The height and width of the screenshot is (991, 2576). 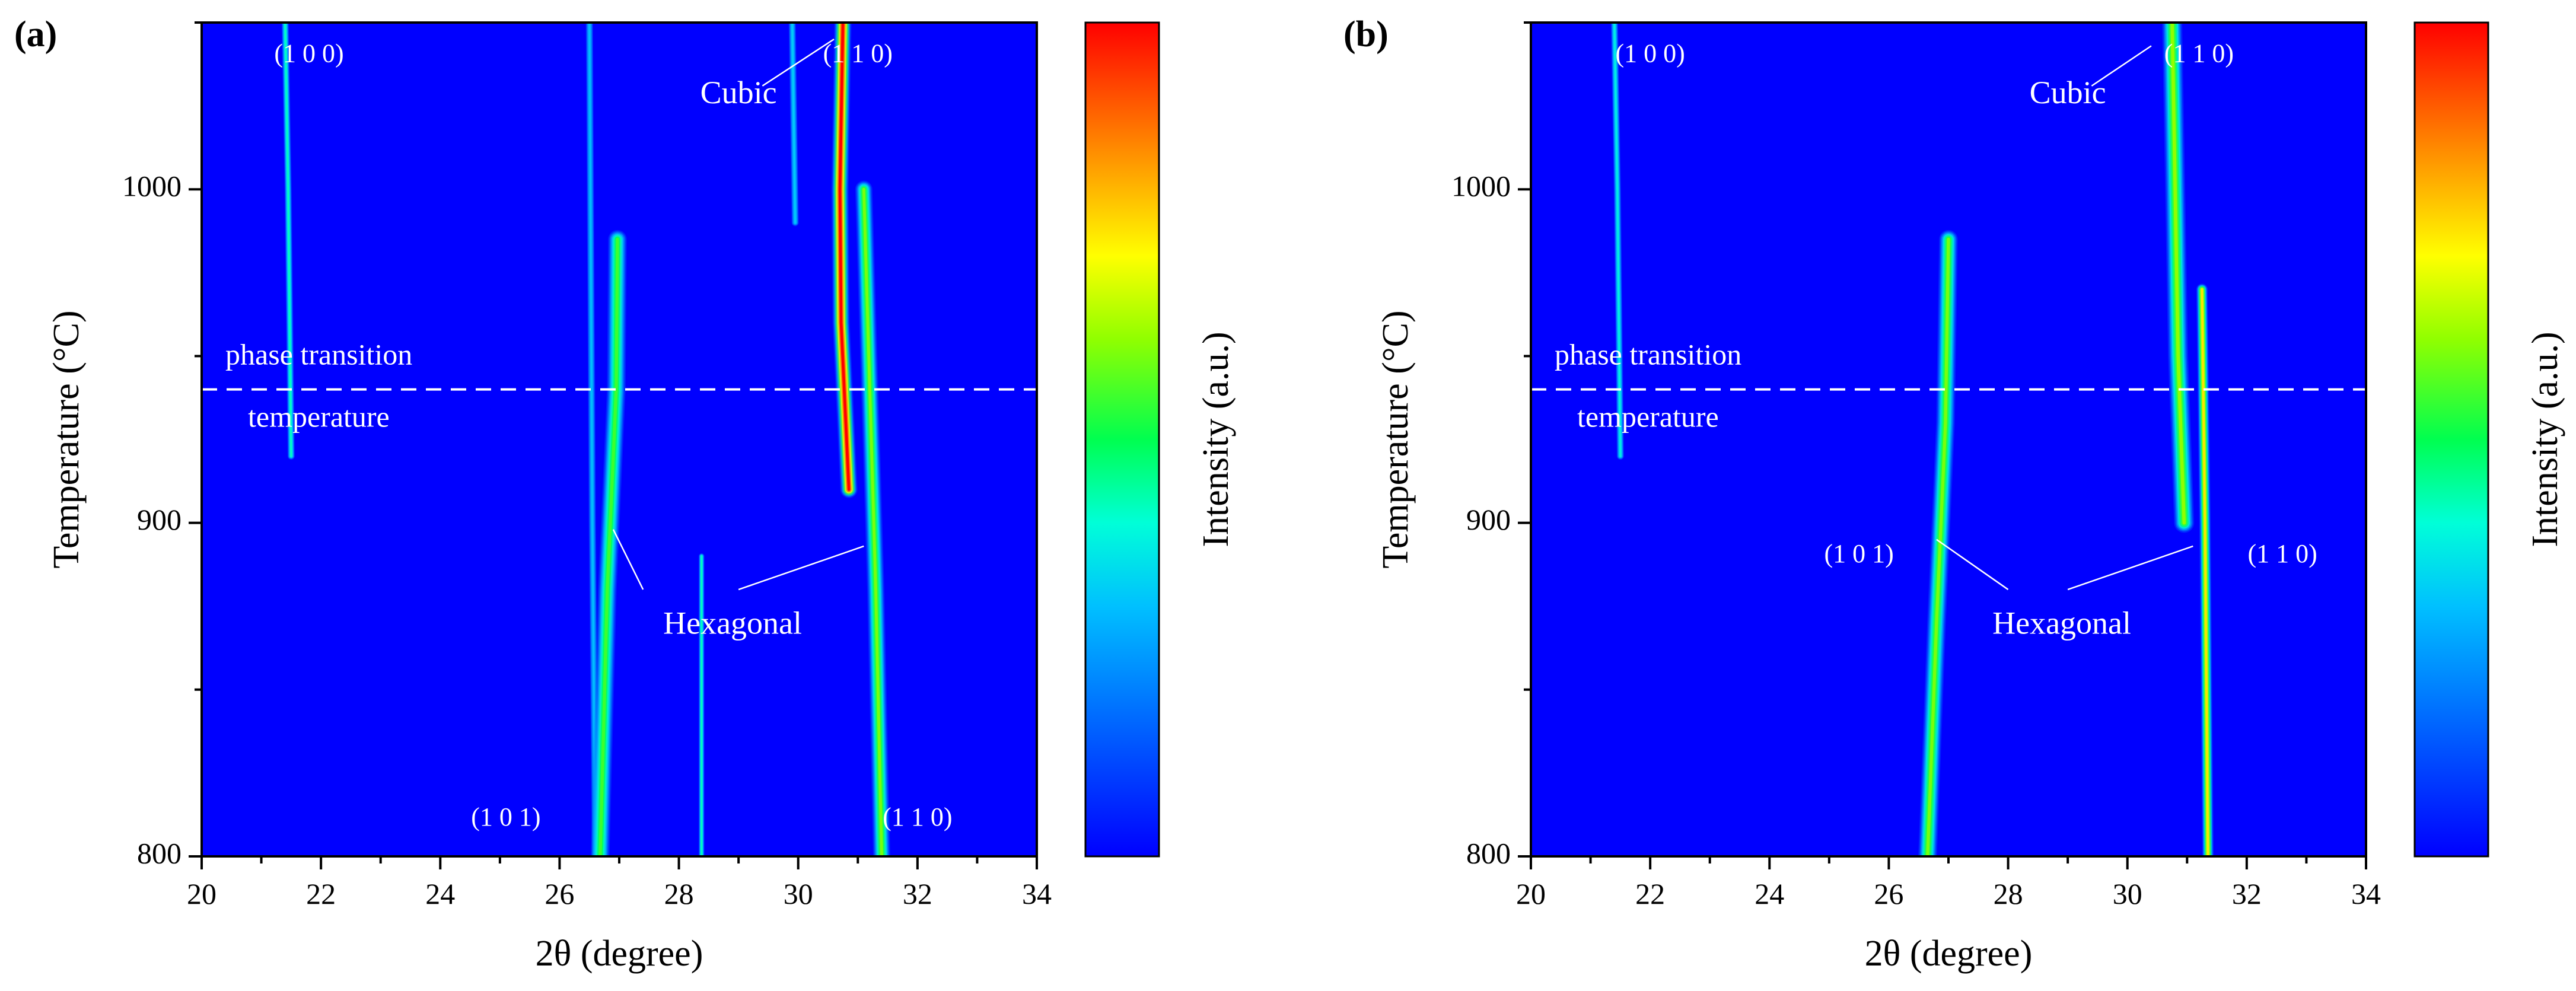 I want to click on colorbar-label-b: Intensity (a.u.), so click(x=2545, y=439).